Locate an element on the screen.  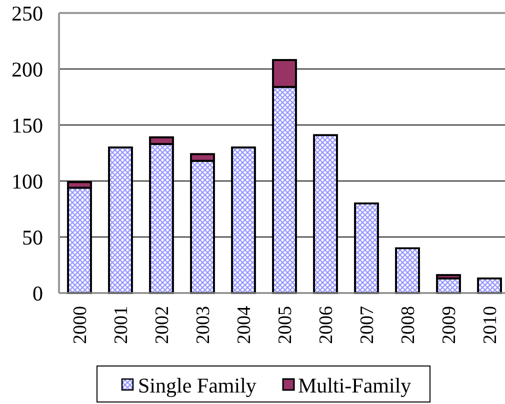
x-tick-label: 2001 is located at coordinates (121, 325).